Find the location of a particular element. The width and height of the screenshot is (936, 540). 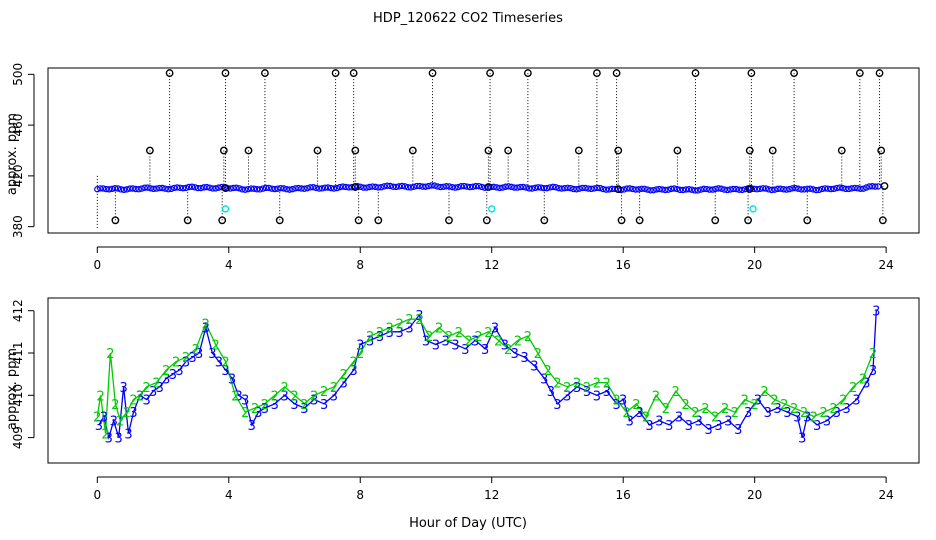

top-y-tick-label: 500 is located at coordinates (18, 74).